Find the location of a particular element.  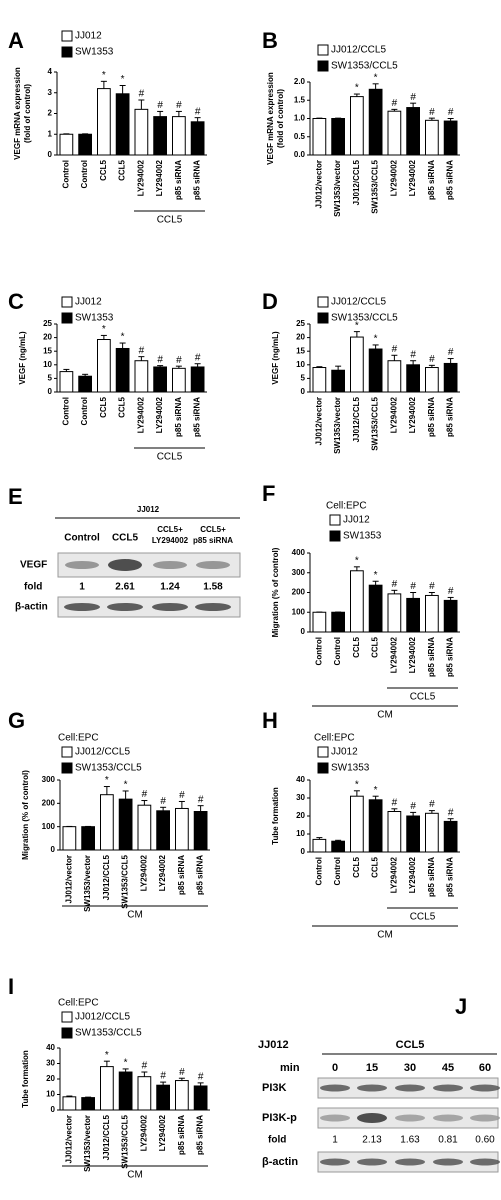

row-label: PI3K-p is located at coordinates (279, 1118).